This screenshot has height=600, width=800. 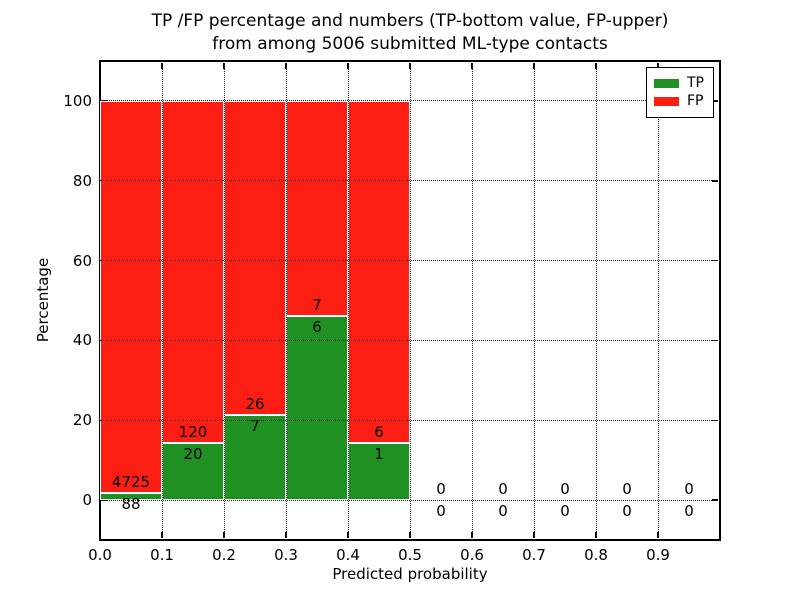 What do you see at coordinates (43, 300) in the screenshot?
I see `y-axis-label: Percentage` at bounding box center [43, 300].